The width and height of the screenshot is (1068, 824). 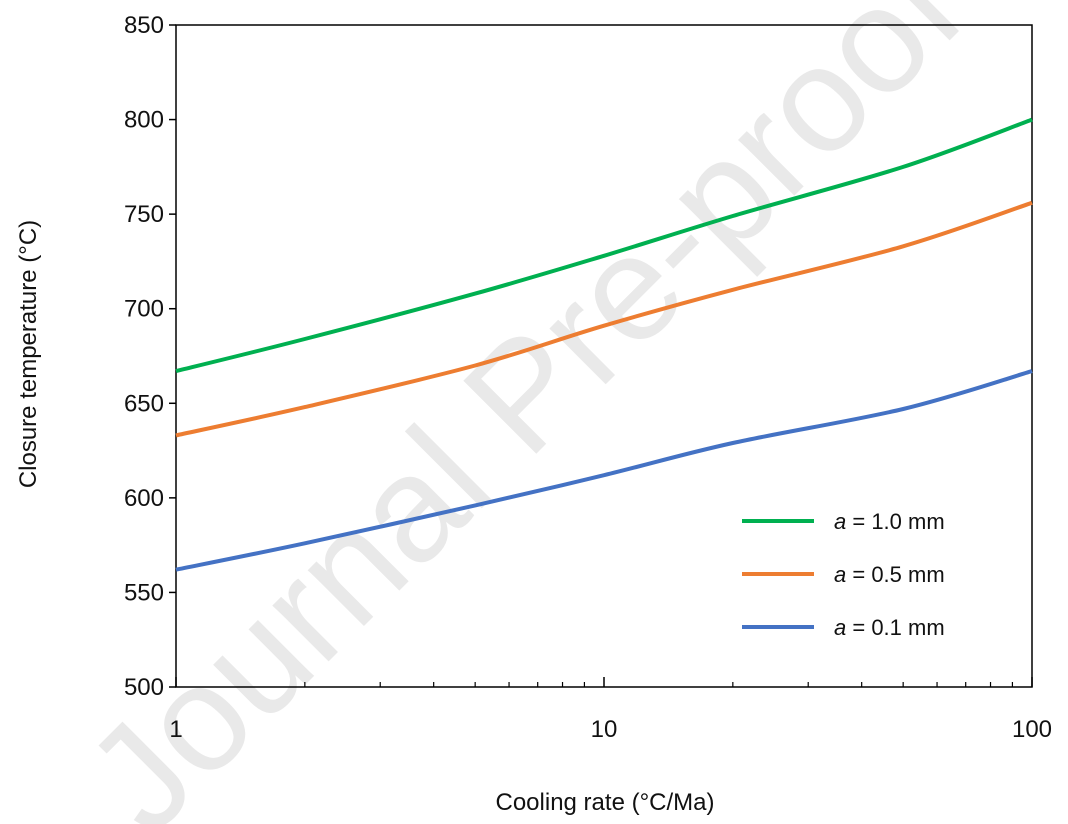 I want to click on y-tick-label: 600, so click(x=144, y=498).